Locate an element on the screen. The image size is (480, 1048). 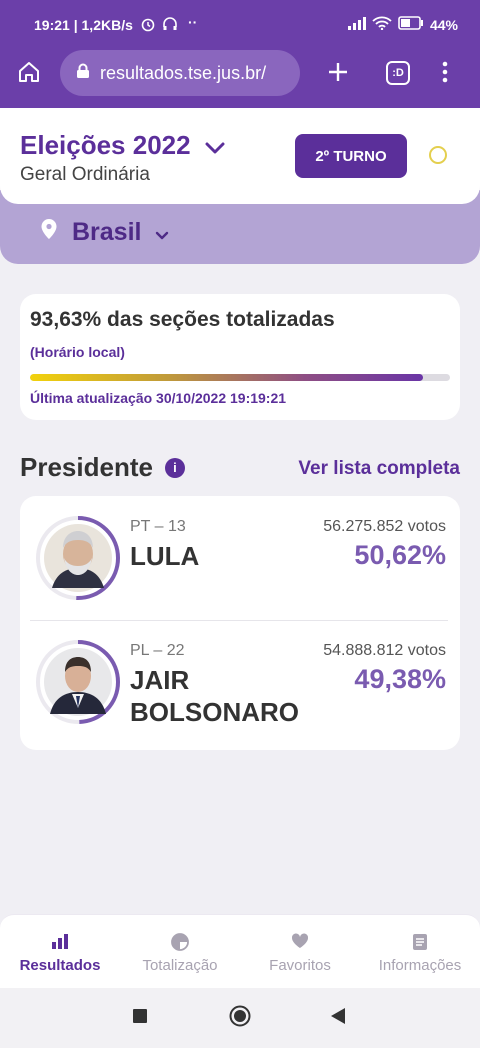
address-field: resultados.tse.jus.br/ is located at coordinates (180, 73).